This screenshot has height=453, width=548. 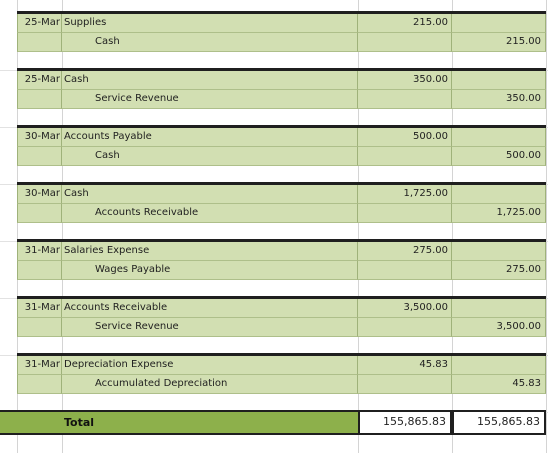 I want to click on entry-credit-row: Accounts Receivable 1,725.00, so click(x=274, y=213).